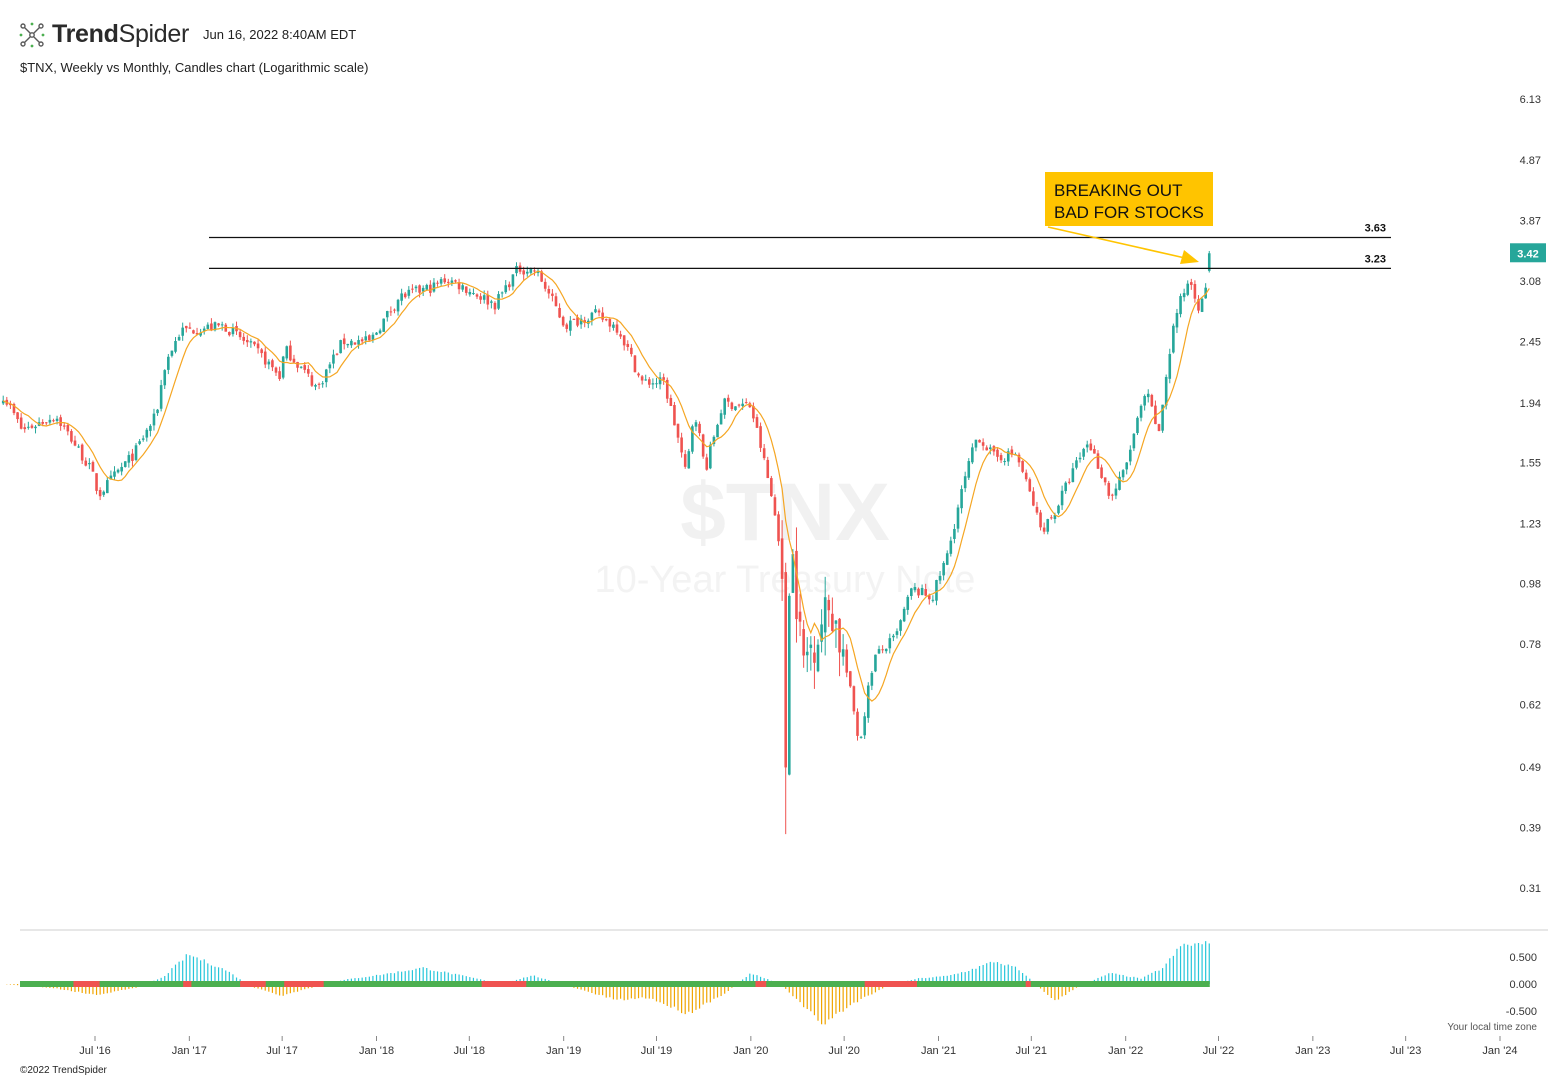 This screenshot has height=1081, width=1567. I want to click on level-3.23: 3.23, so click(800, 261).